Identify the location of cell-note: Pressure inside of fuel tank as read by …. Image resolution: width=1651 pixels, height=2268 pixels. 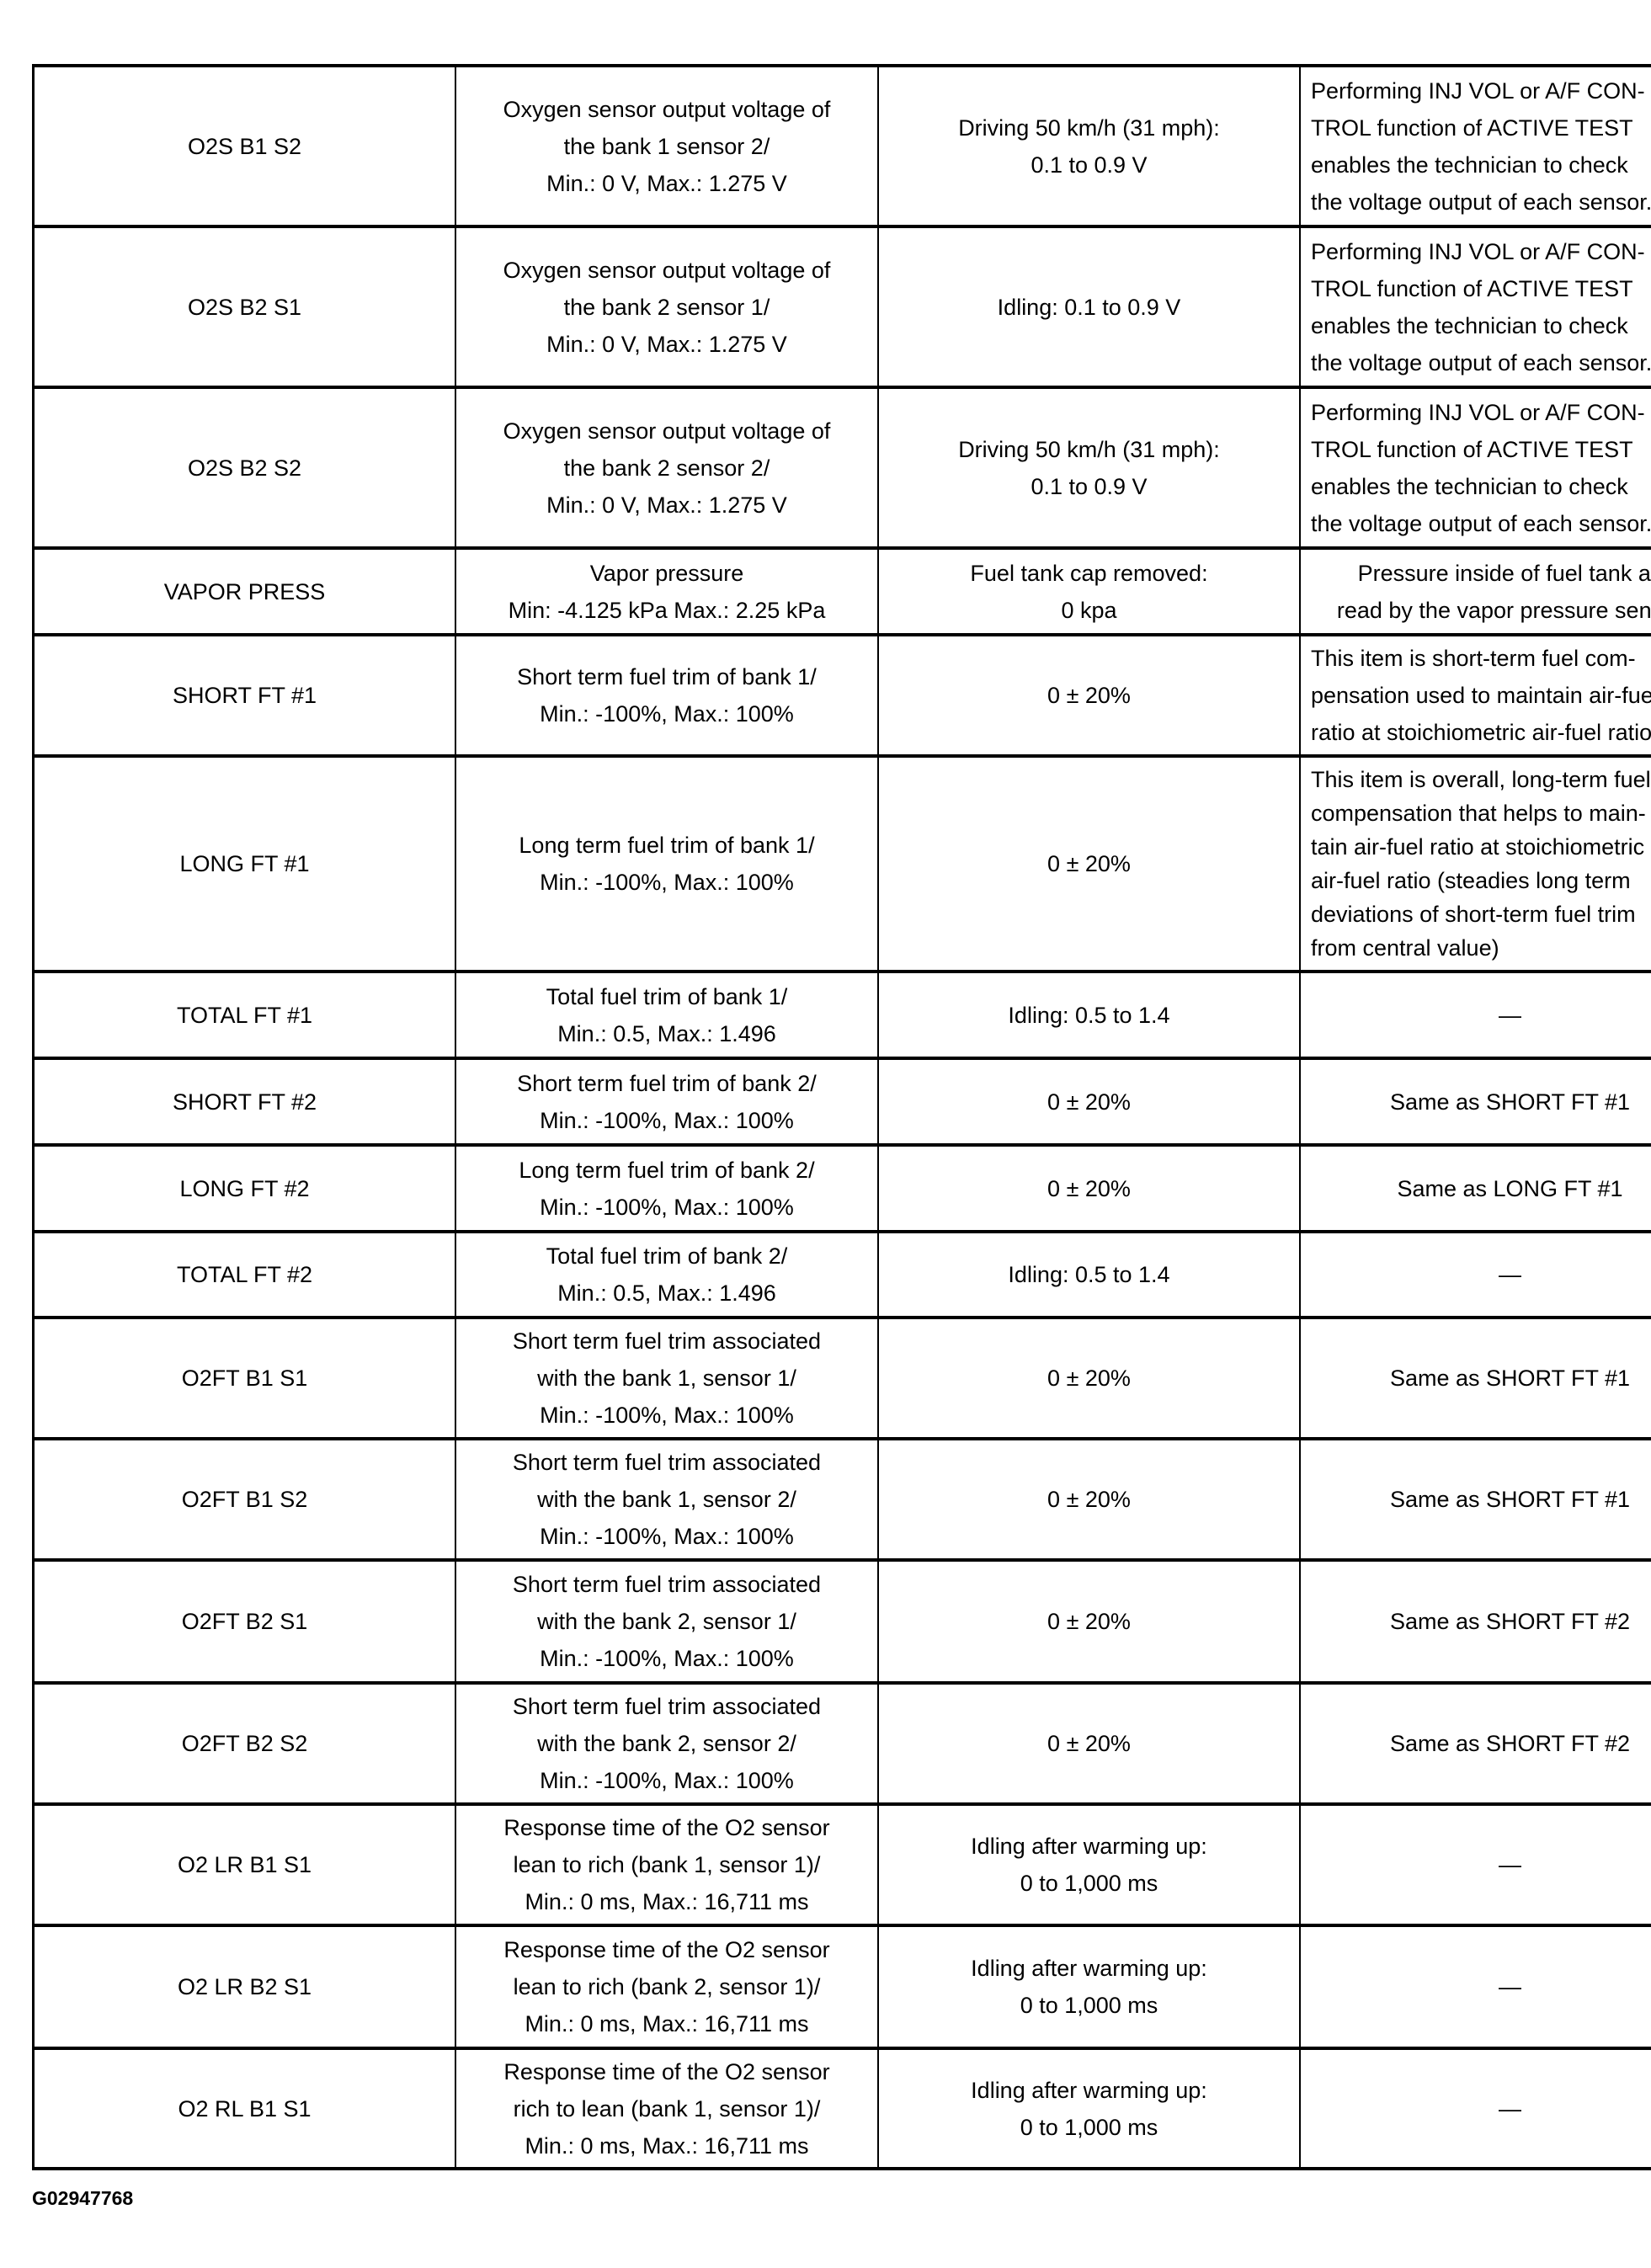
(1475, 591).